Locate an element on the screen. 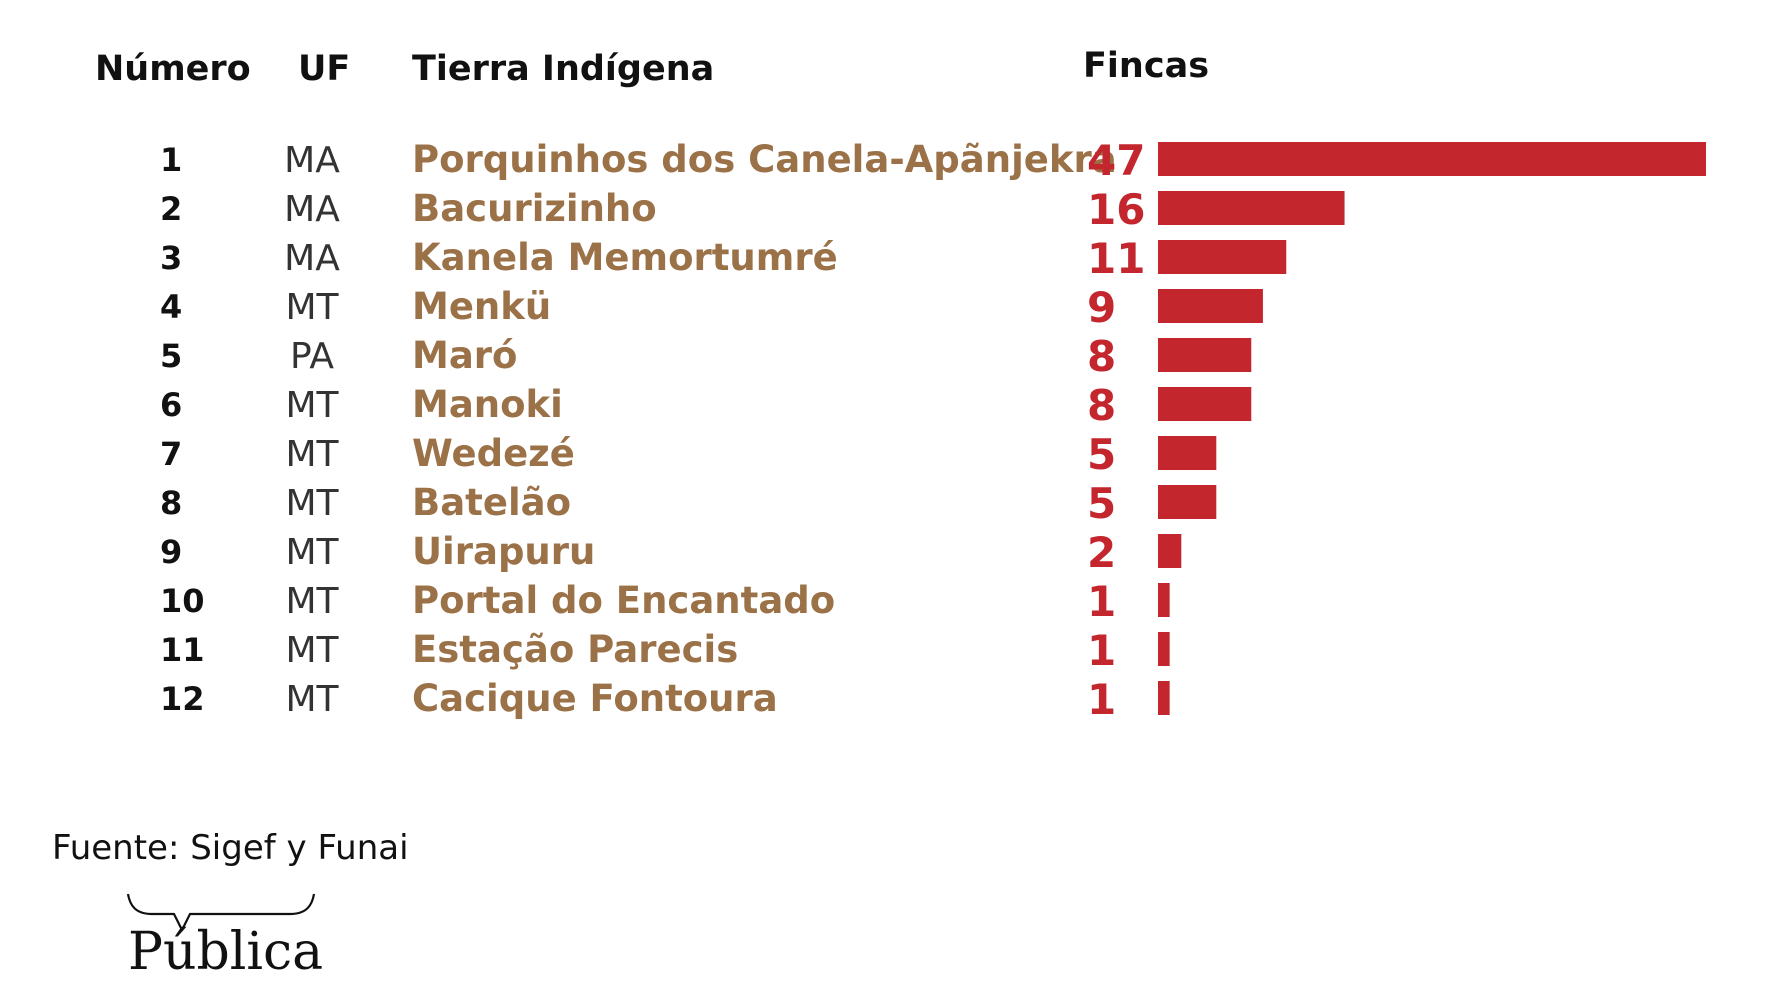 Image resolution: width=1772 pixels, height=1004 pixels. row-number: 10 is located at coordinates (182, 601).